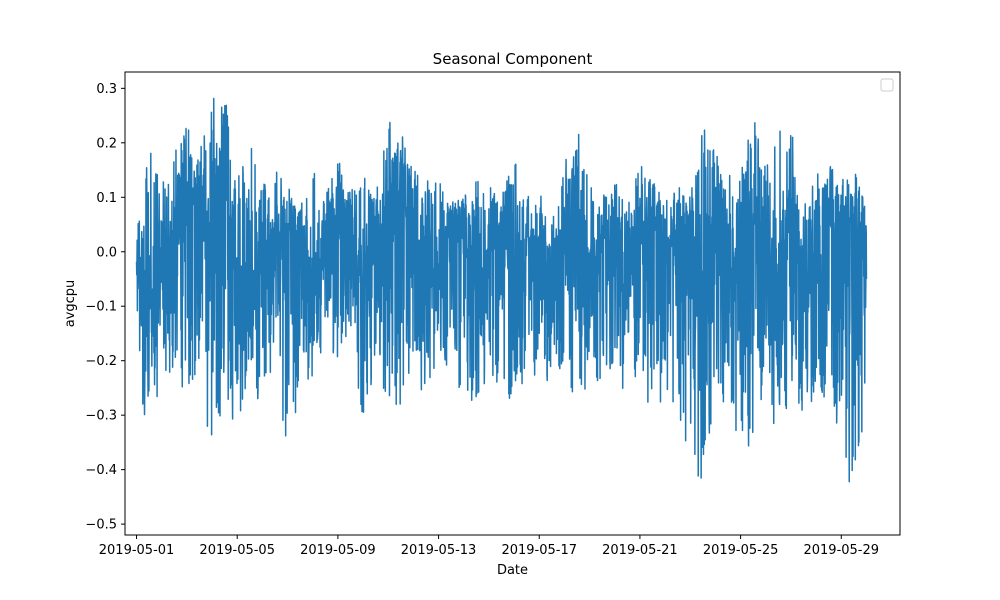 This screenshot has height=600, width=1000. What do you see at coordinates (70, 304) in the screenshot?
I see `y-axis-label: avgcpu` at bounding box center [70, 304].